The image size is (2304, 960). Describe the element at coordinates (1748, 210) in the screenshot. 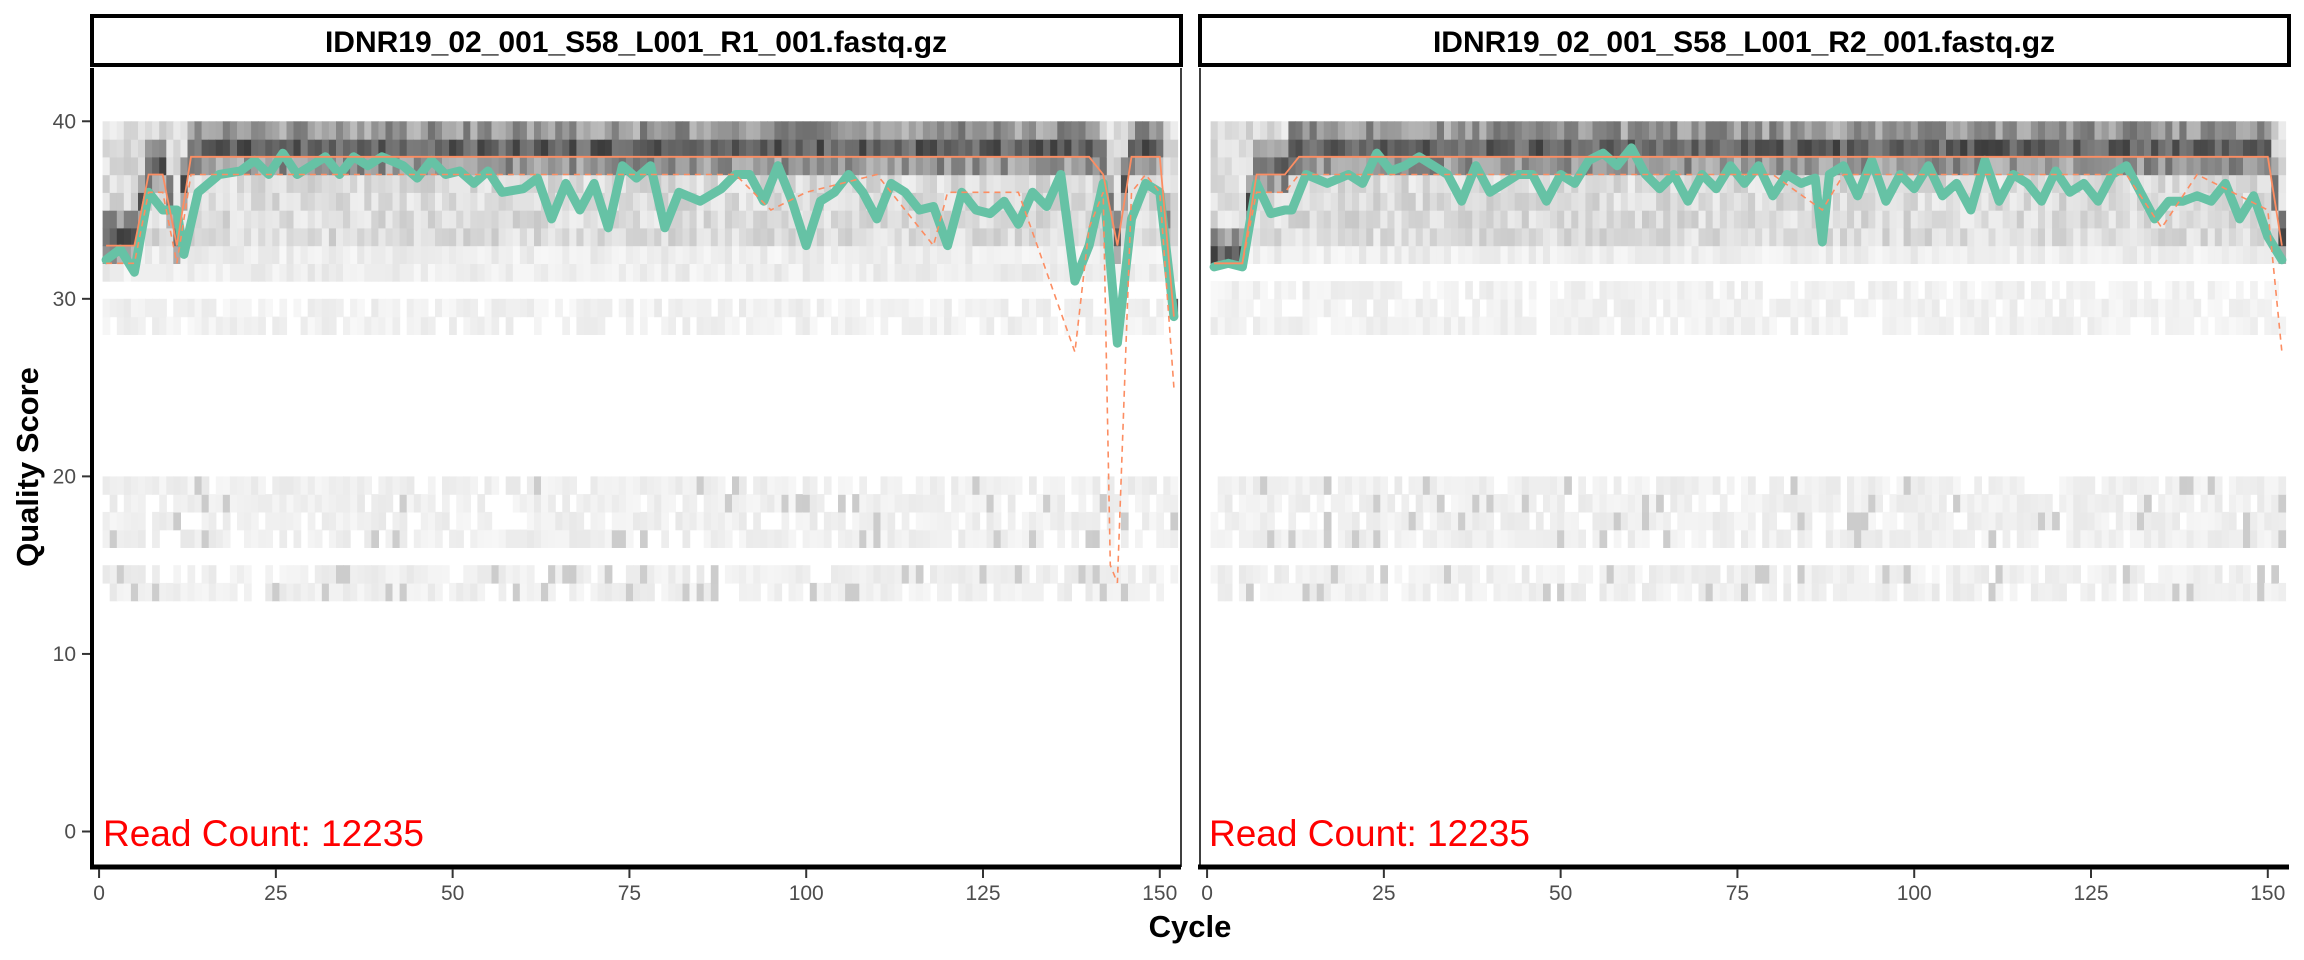

I see `median-line` at that location.